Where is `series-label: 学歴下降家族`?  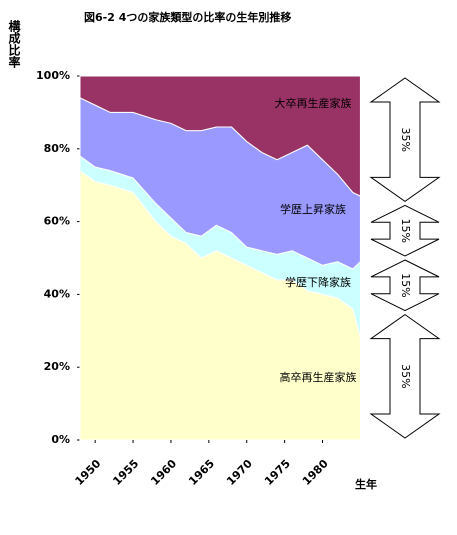
series-label: 学歴下降家族 is located at coordinates (318, 282).